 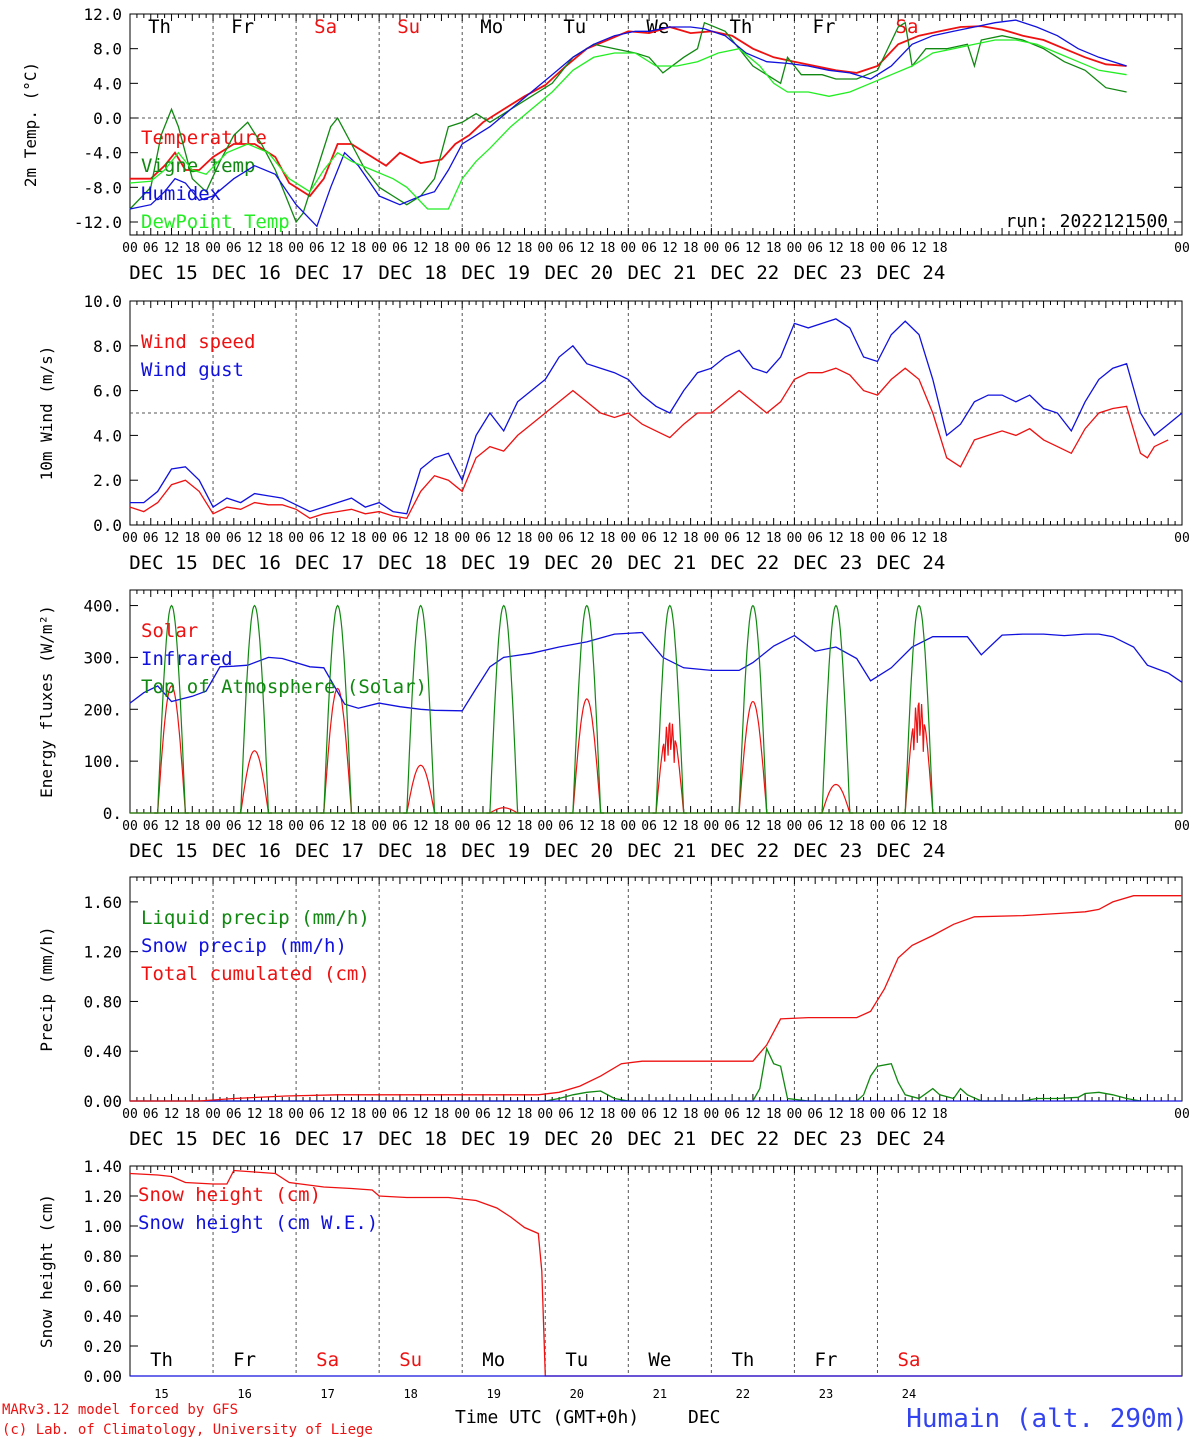 What do you see at coordinates (102, 1101) in the screenshot?
I see `y-tick-label: 0.00` at bounding box center [102, 1101].